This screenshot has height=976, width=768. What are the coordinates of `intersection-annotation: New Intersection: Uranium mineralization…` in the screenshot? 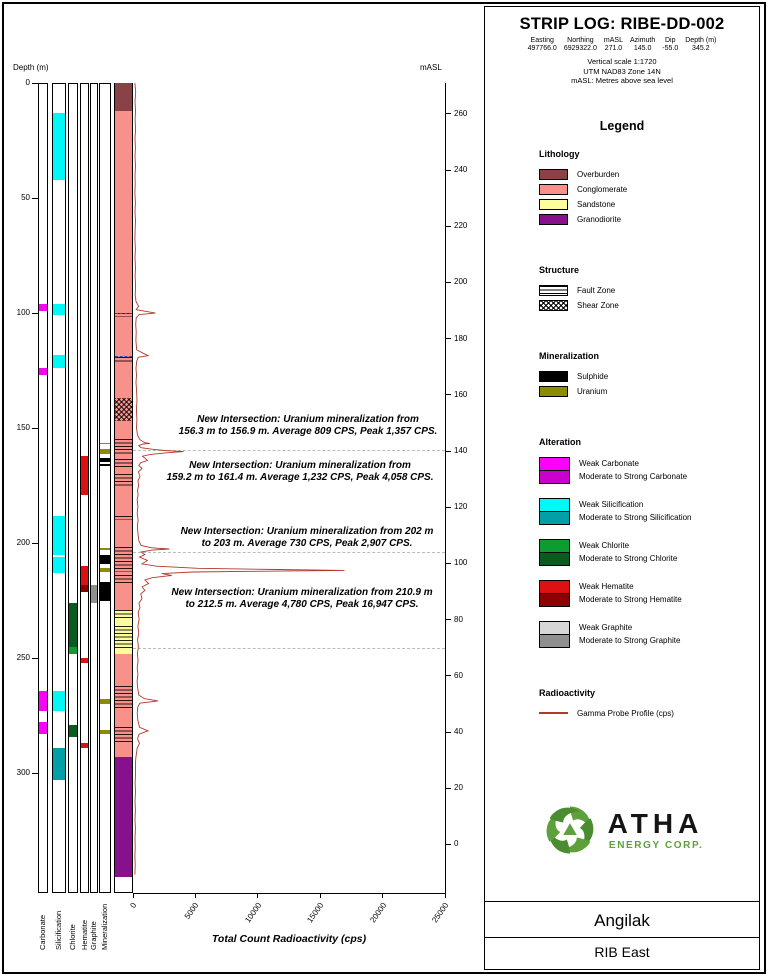 It's located at (300, 471).